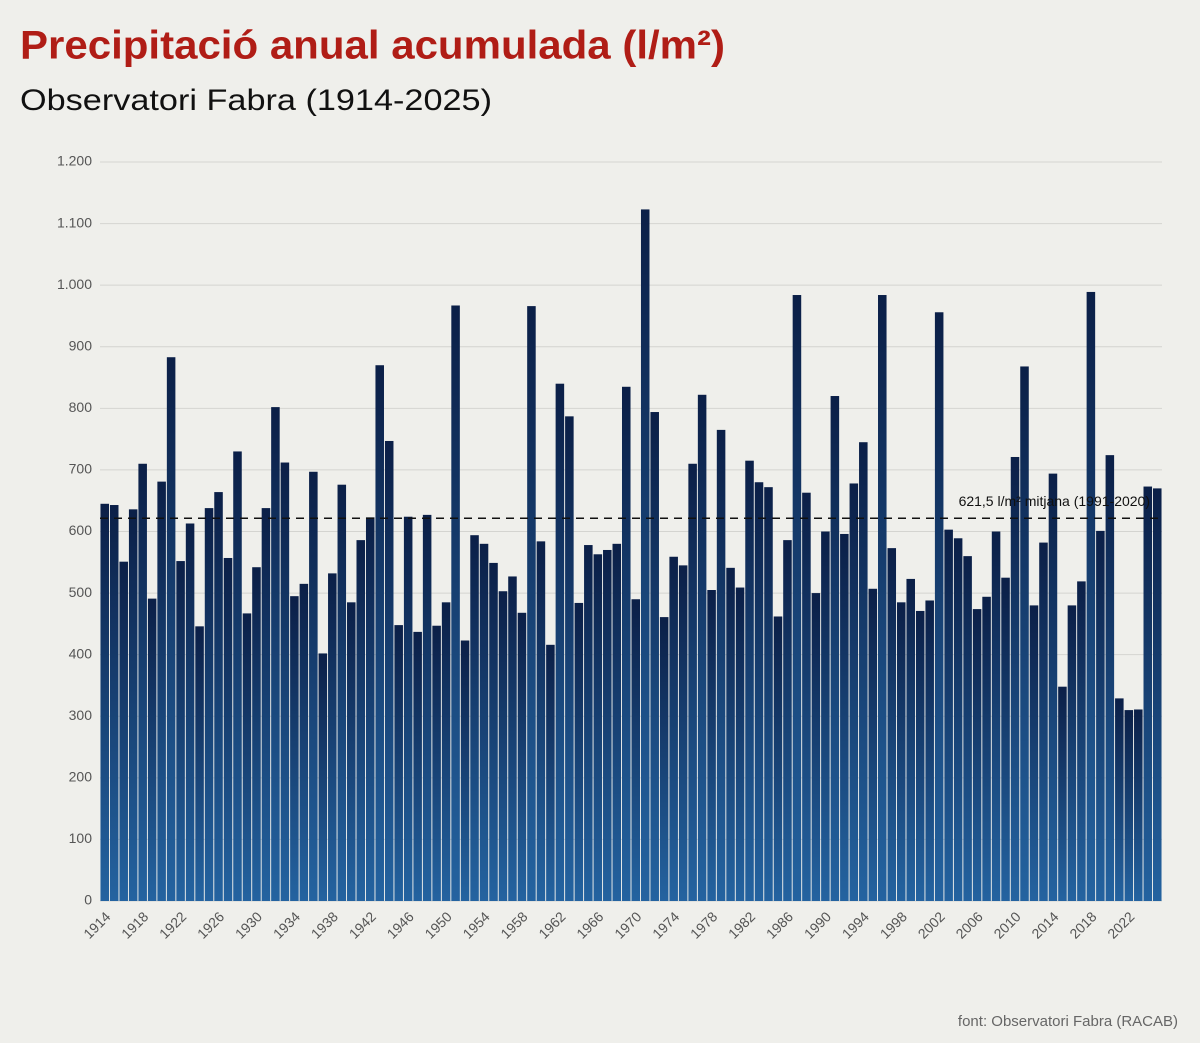  I want to click on y-tick-label: 600, so click(81, 530).